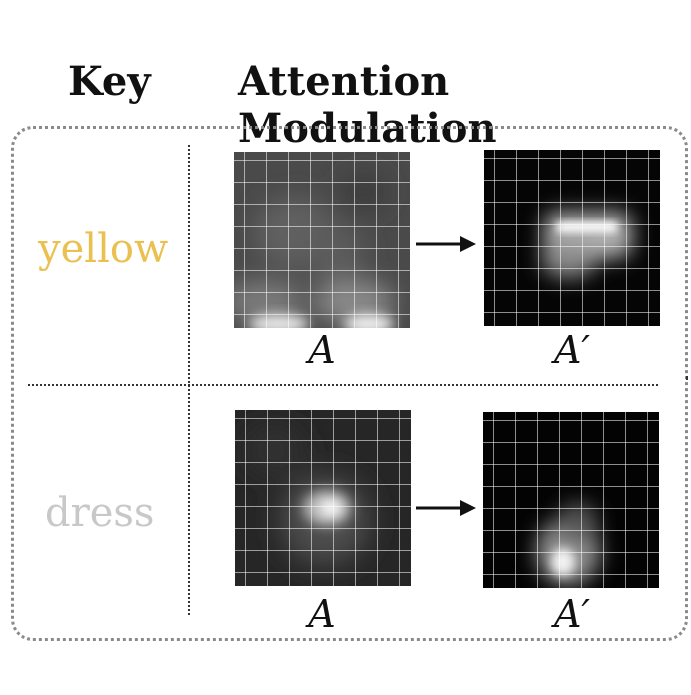 The image size is (691, 695). Describe the element at coordinates (571, 500) in the screenshot. I see `attention-map-dress-modulated` at that location.